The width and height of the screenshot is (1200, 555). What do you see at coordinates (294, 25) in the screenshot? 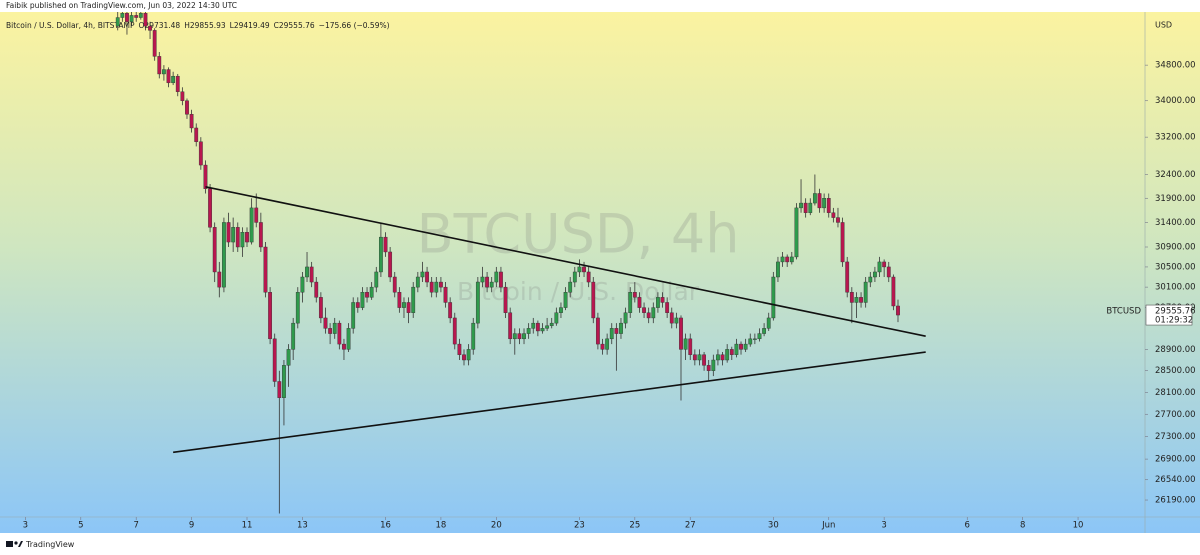
I see `legend-value: C29555.76` at bounding box center [294, 25].